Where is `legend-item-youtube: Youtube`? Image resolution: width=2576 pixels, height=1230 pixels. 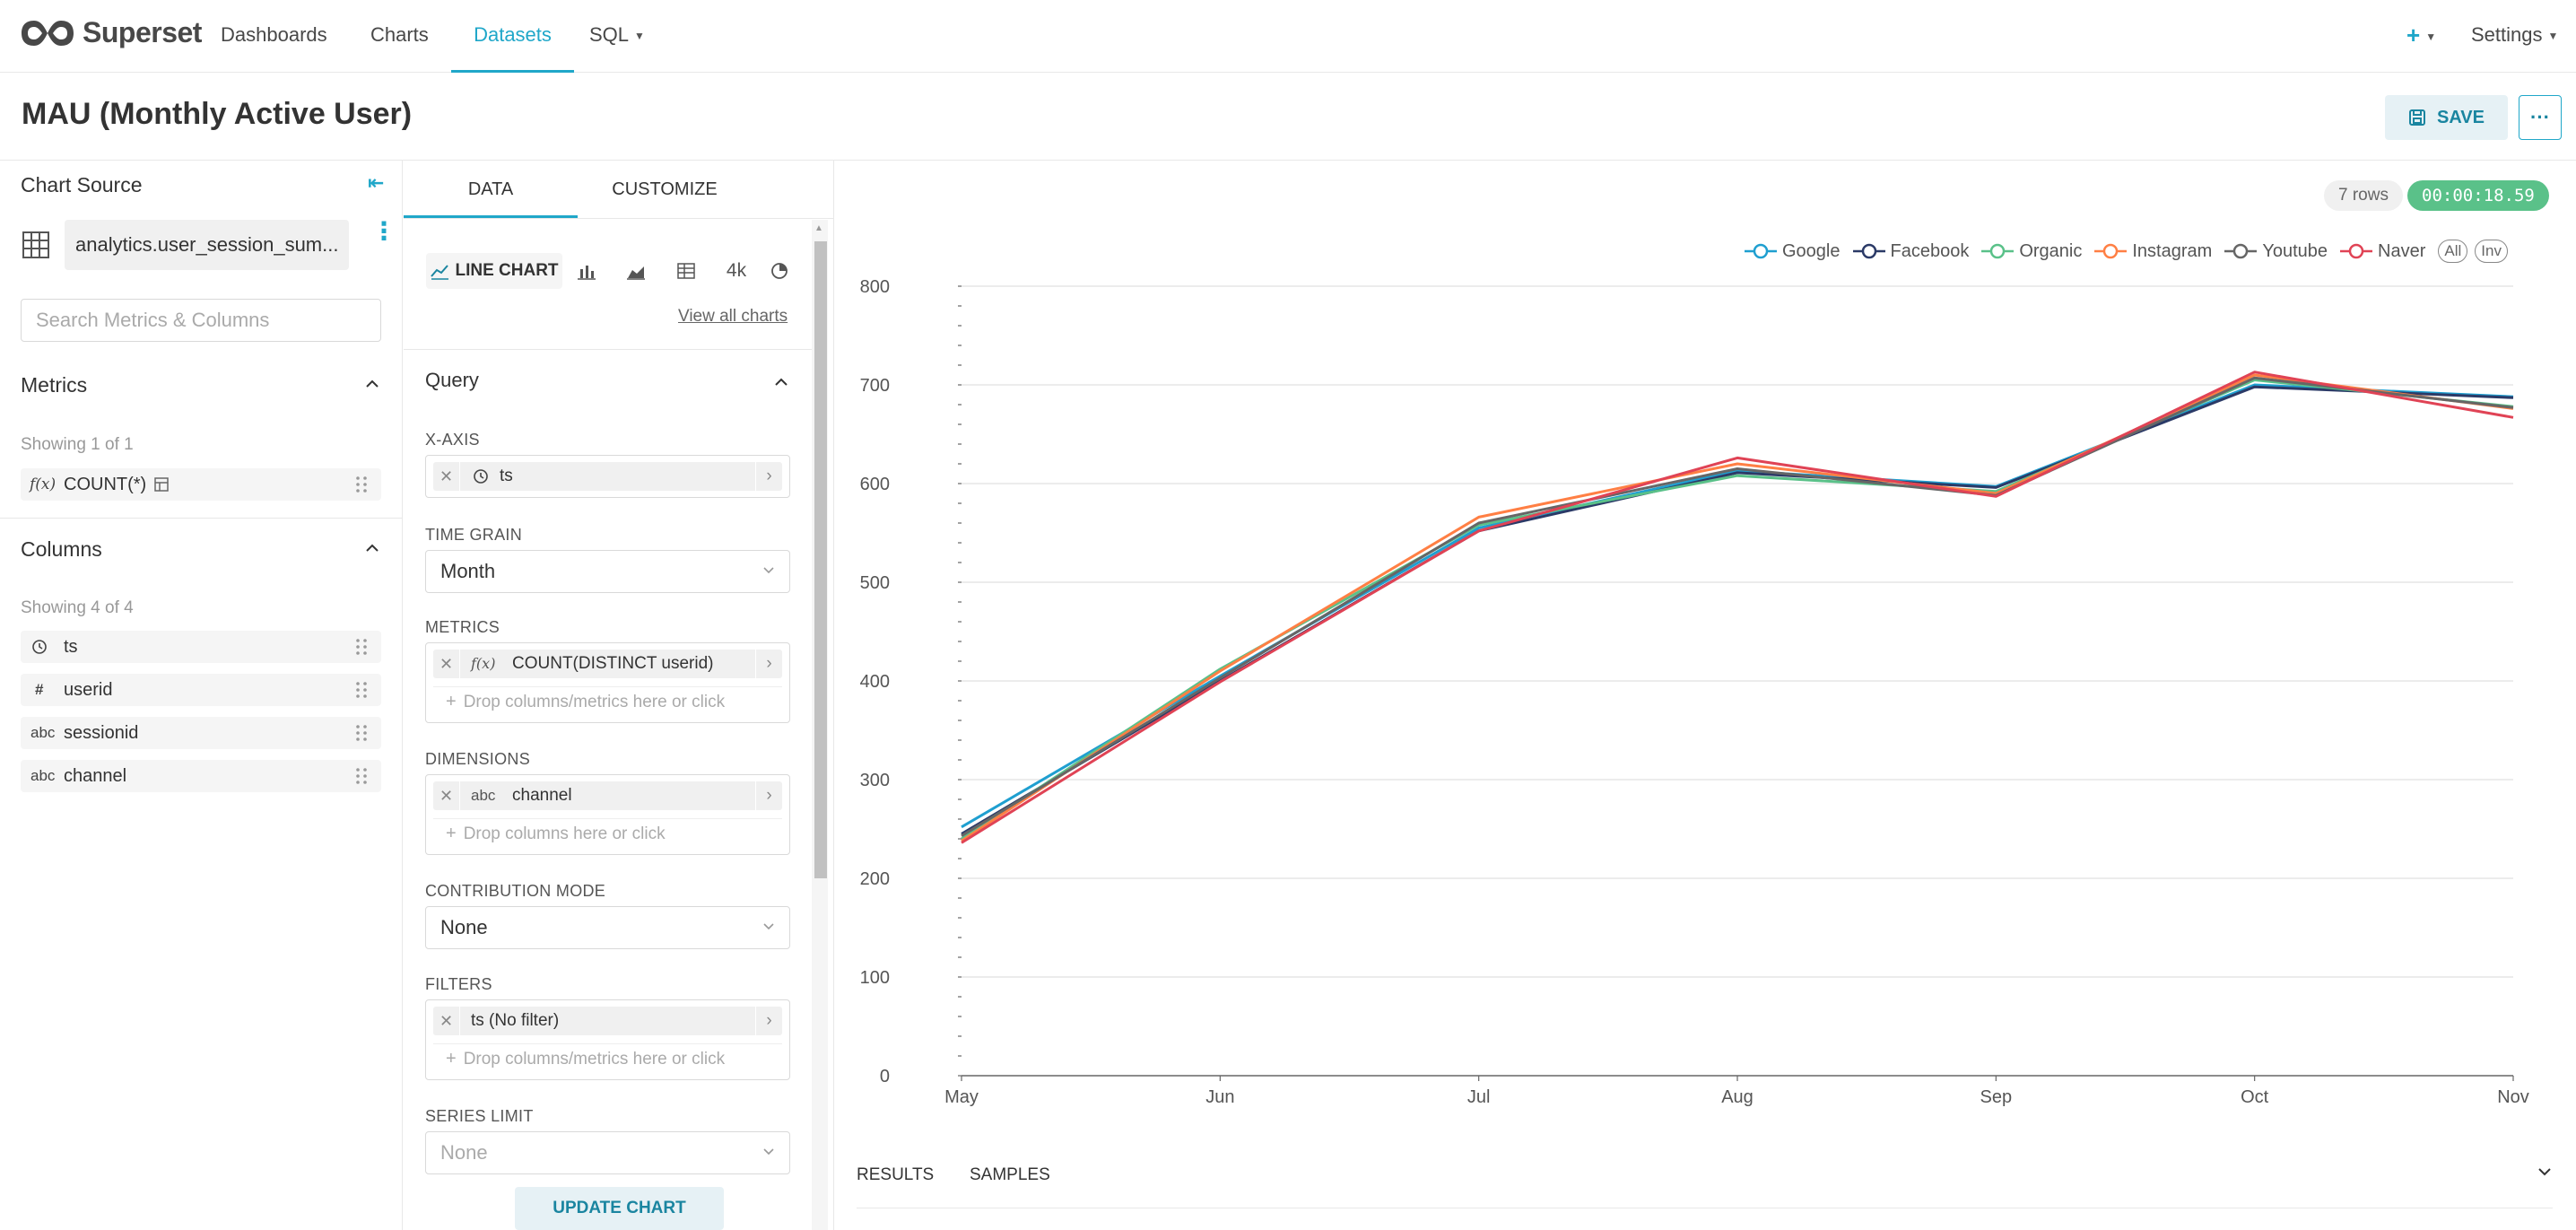 legend-item-youtube: Youtube is located at coordinates (2276, 252).